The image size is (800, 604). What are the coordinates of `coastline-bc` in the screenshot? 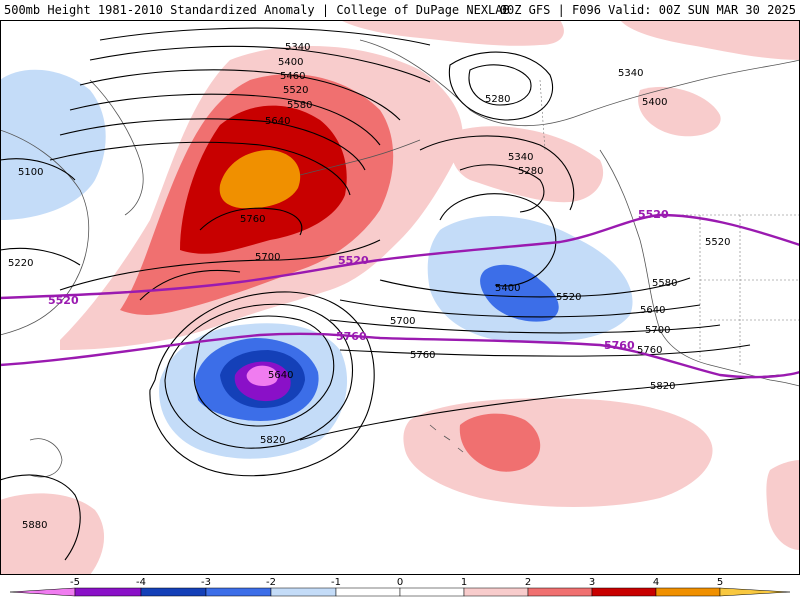 It's located at (630, 240).